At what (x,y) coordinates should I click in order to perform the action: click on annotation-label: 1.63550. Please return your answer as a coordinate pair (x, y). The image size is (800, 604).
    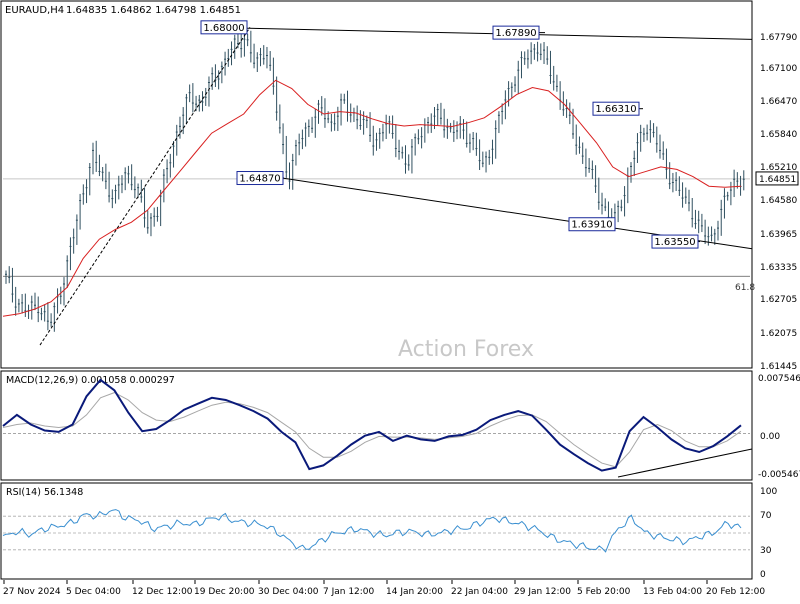
    Looking at the image, I should click on (674, 242).